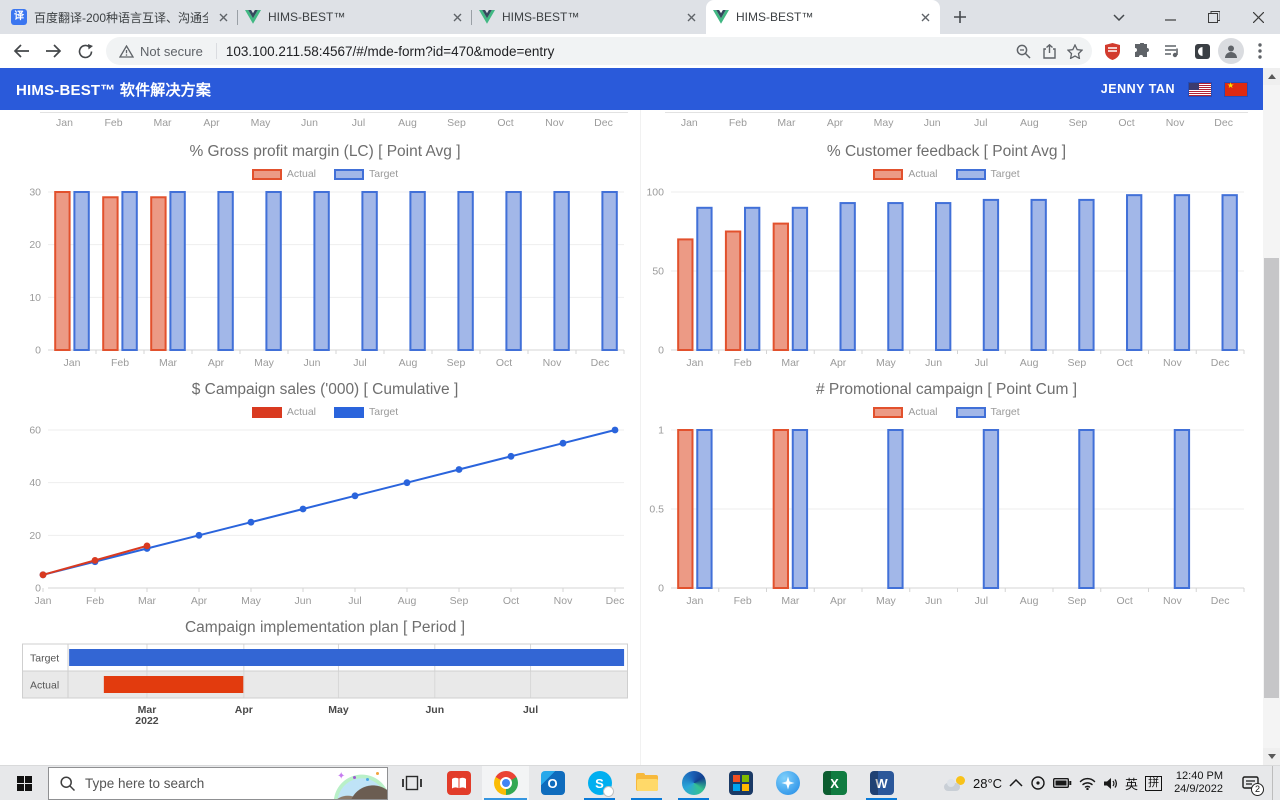 This screenshot has width=1280, height=800. Describe the element at coordinates (1172, 51) in the screenshot. I see `media-playlist-icon` at that location.